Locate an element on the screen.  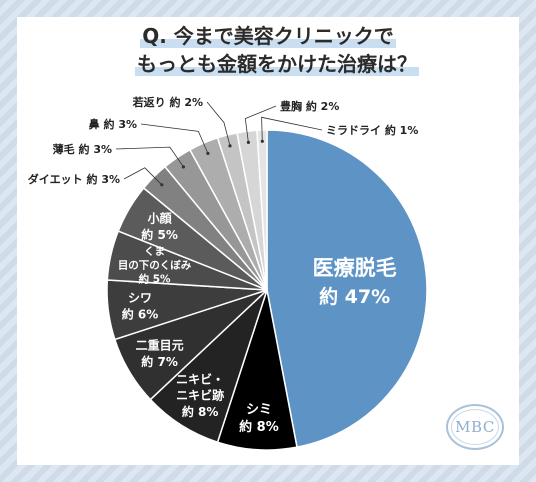
slice-10-leader-dot is located at coordinates (208, 153).